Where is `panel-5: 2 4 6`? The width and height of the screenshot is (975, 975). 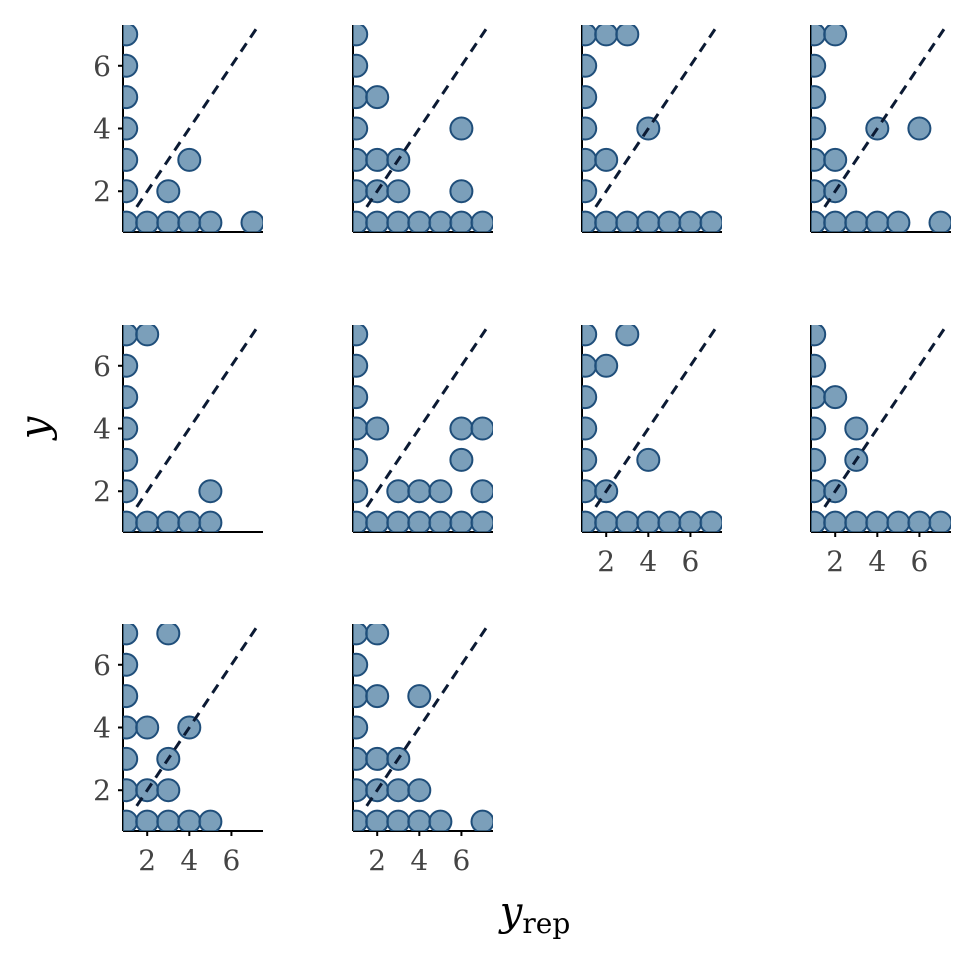 panel-5: 2 4 6 is located at coordinates (178, 429).